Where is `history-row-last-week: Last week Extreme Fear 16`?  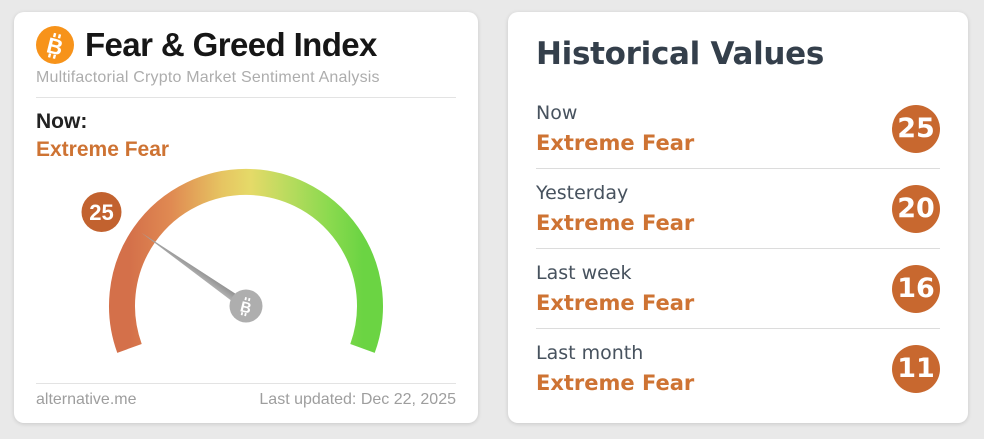
history-row-last-week: Last week Extreme Fear 16 is located at coordinates (738, 289).